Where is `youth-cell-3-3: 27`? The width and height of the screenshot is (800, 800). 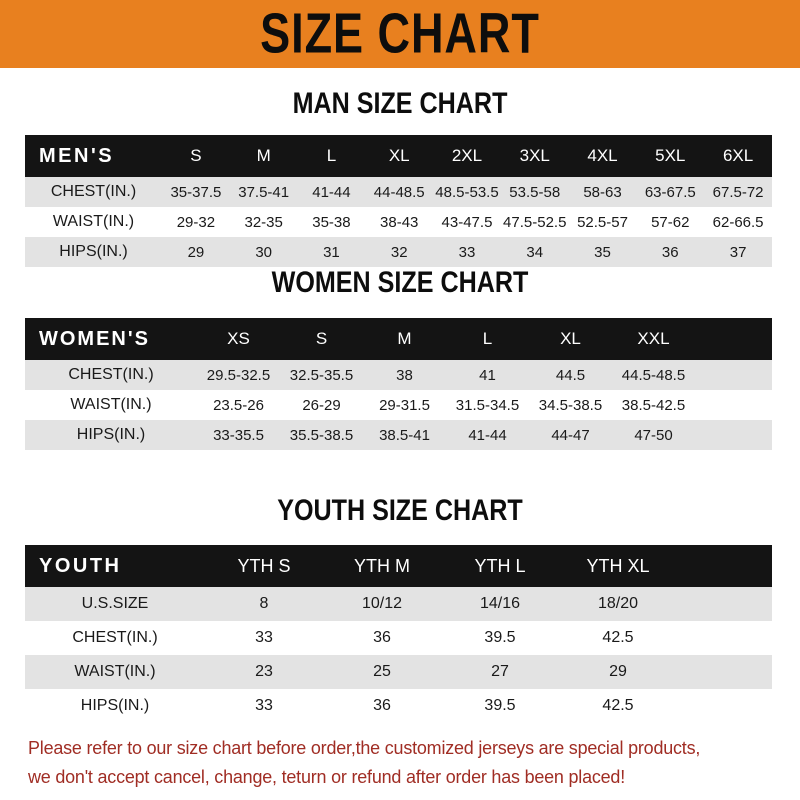
youth-cell-3-3: 27 is located at coordinates (500, 672).